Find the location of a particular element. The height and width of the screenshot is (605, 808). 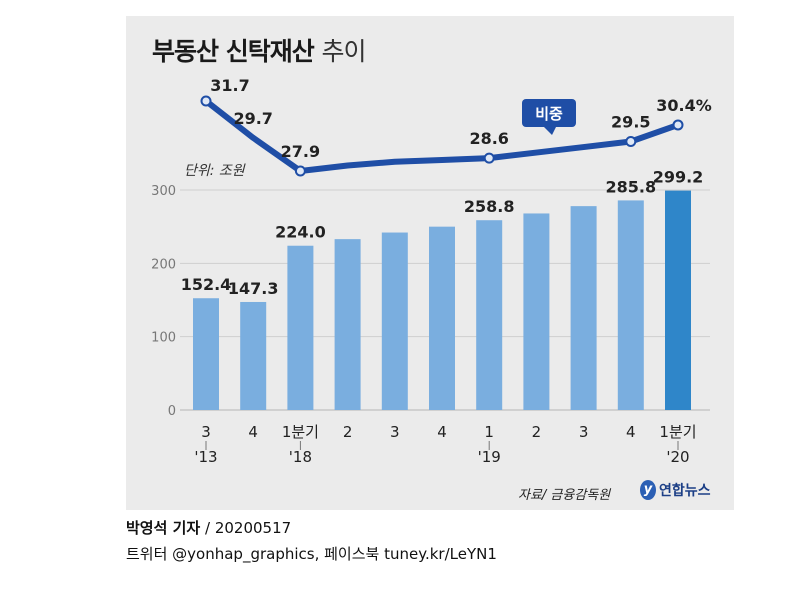

title-sub: 추이 is located at coordinates (343, 51).